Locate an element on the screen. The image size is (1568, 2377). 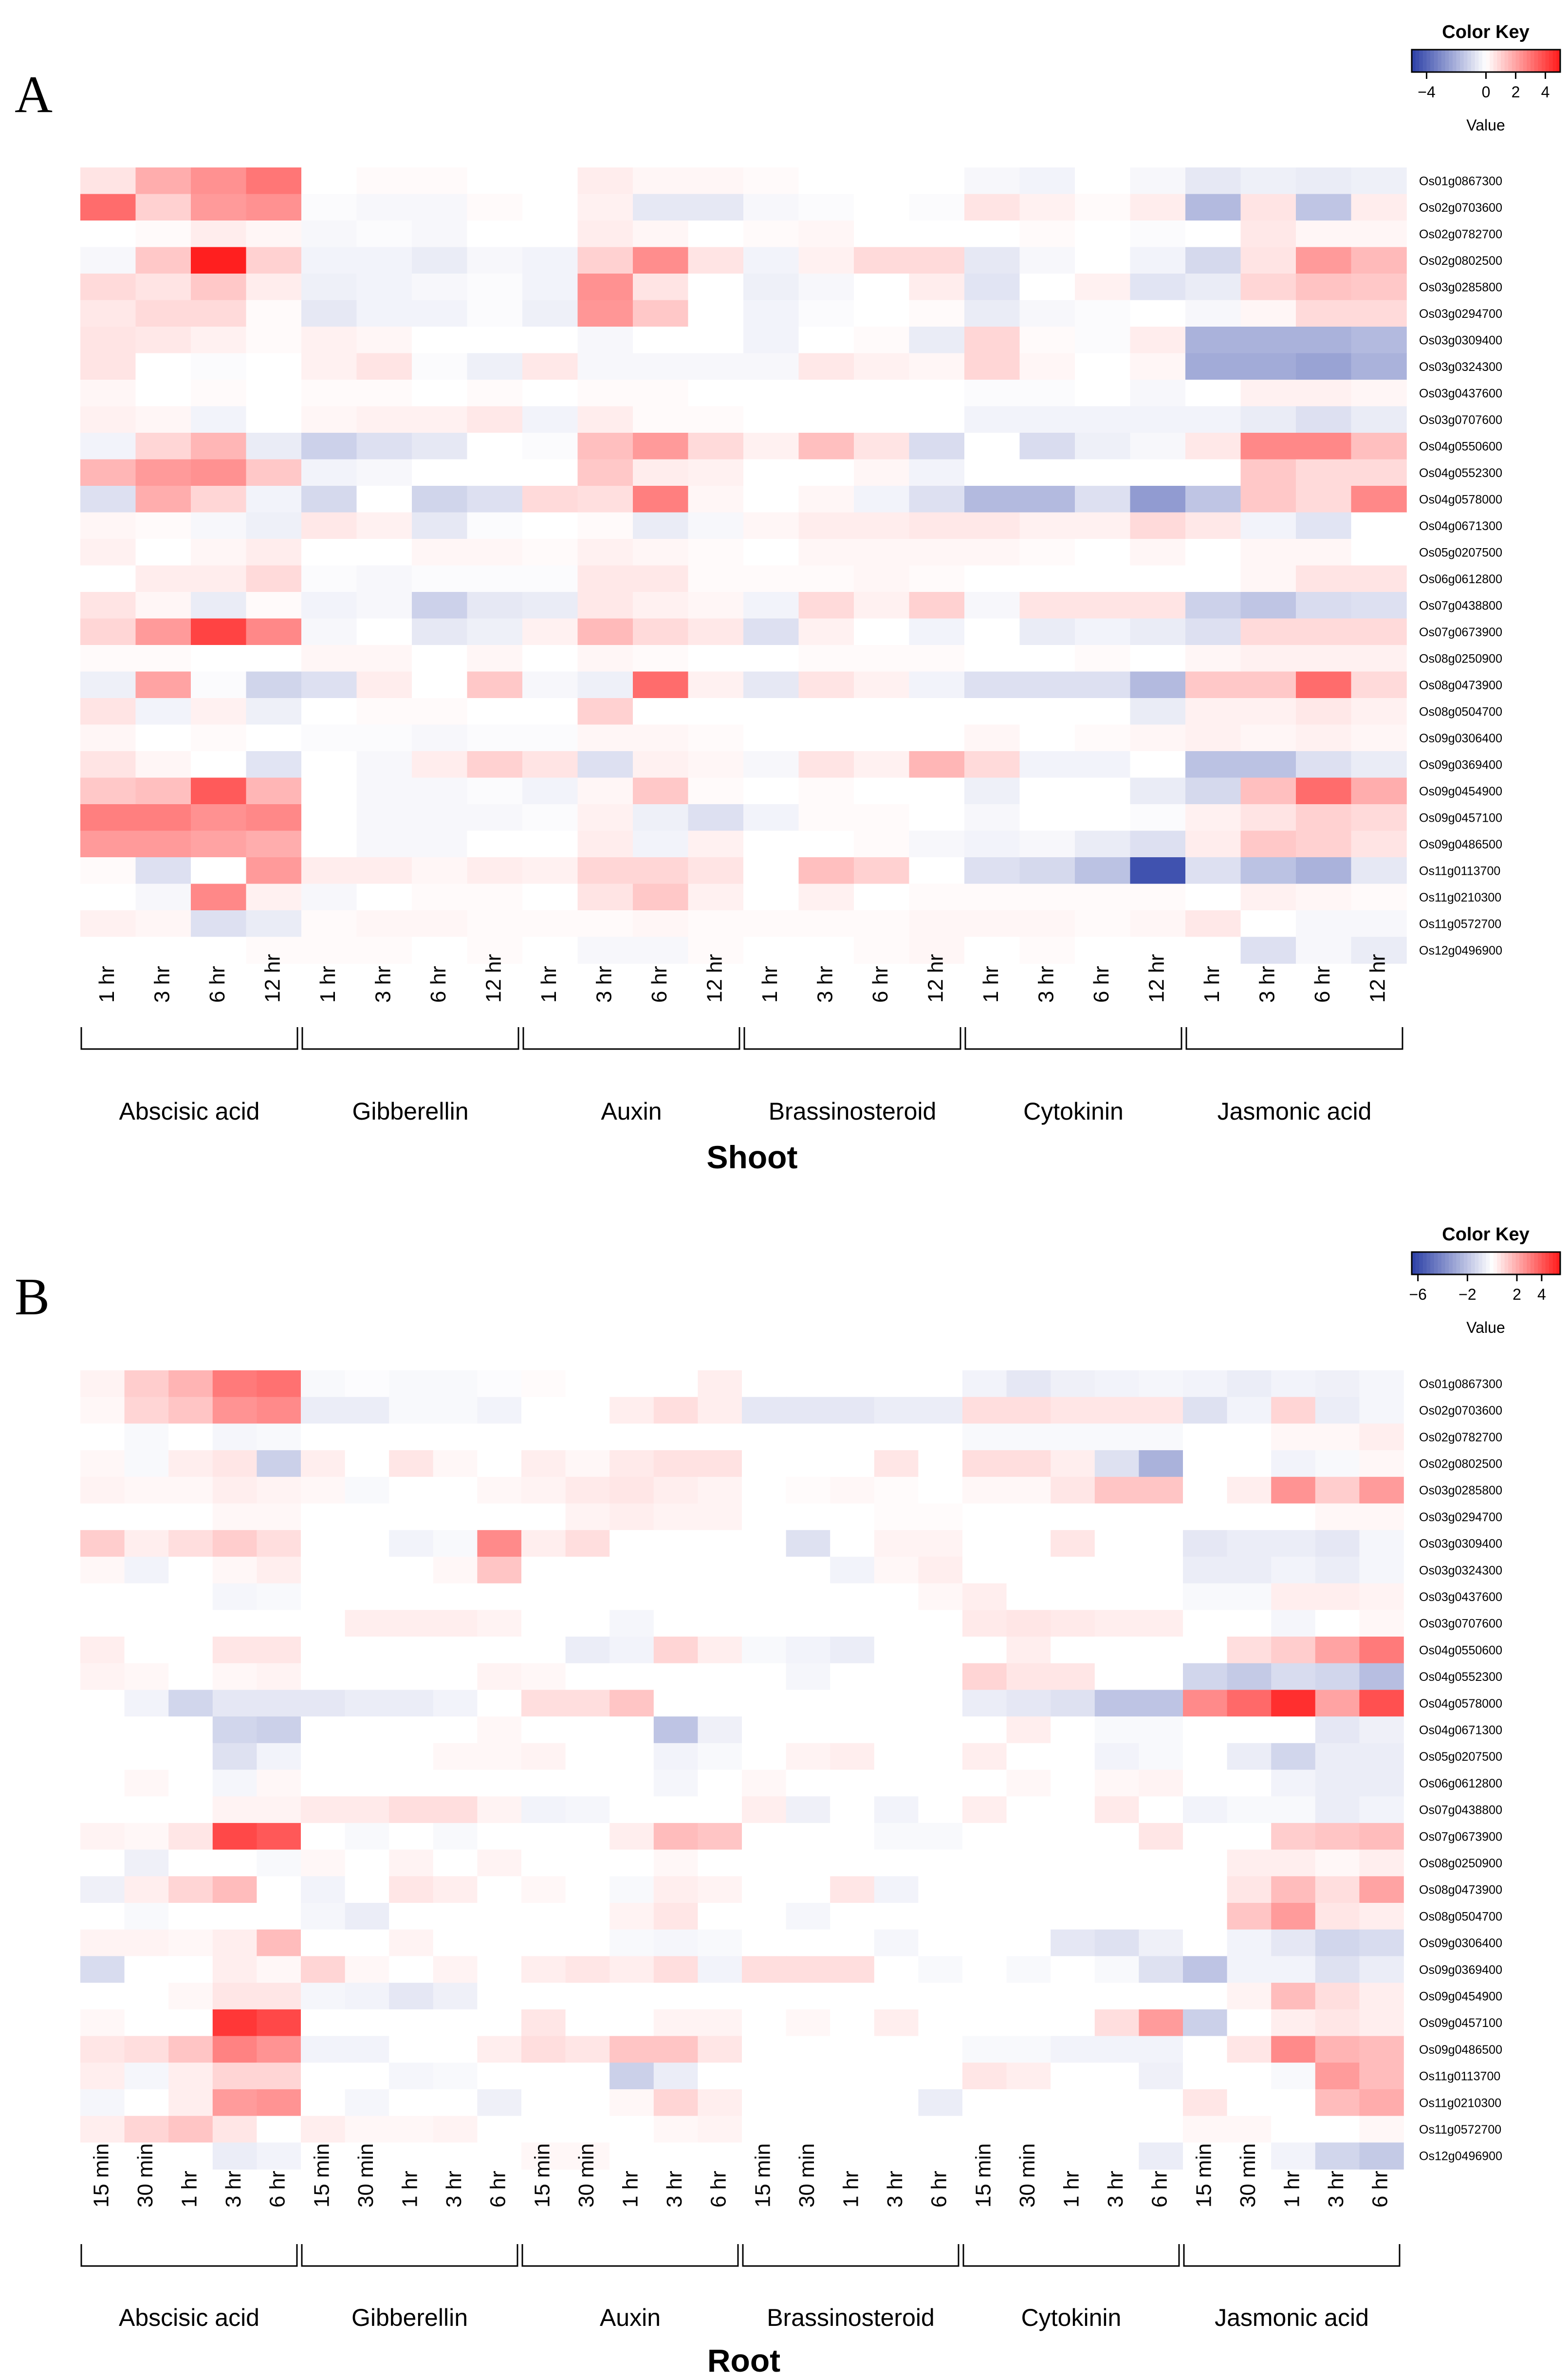
time-label: 1 hr is located at coordinates (631, 2189).